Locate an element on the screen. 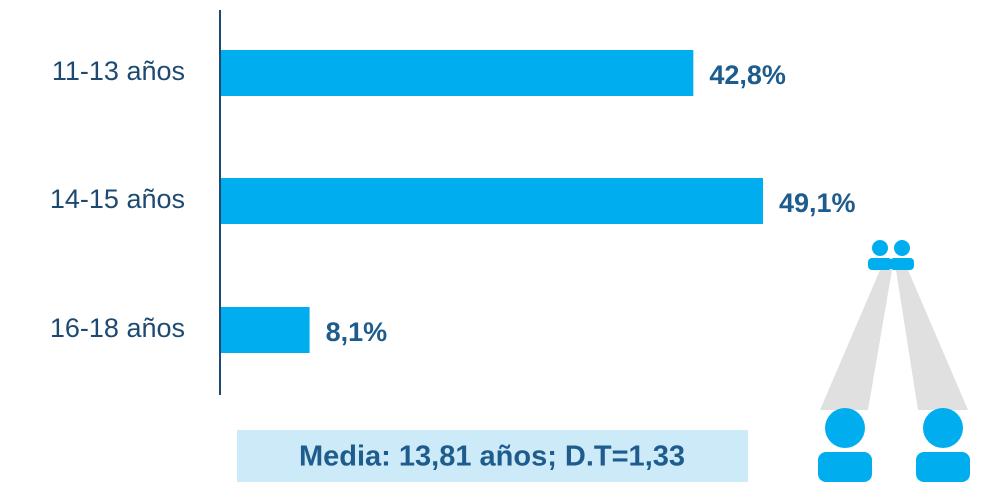 The width and height of the screenshot is (986, 482). annotation-box is located at coordinates (492, 456).